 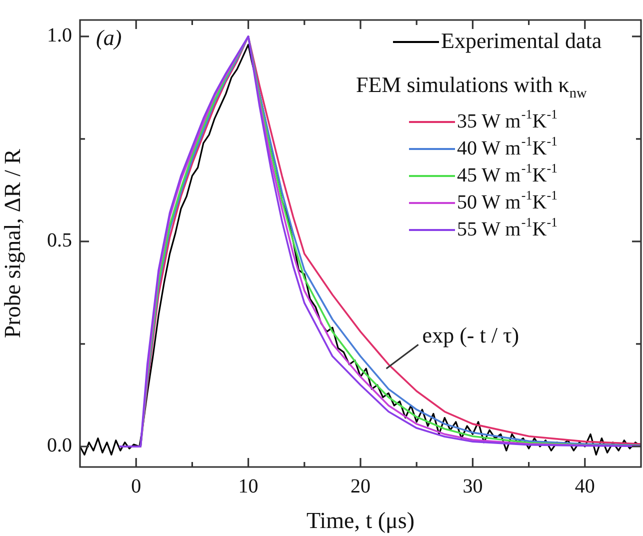 What do you see at coordinates (59, 35) in the screenshot?
I see `y-tick-label: 1.0` at bounding box center [59, 35].